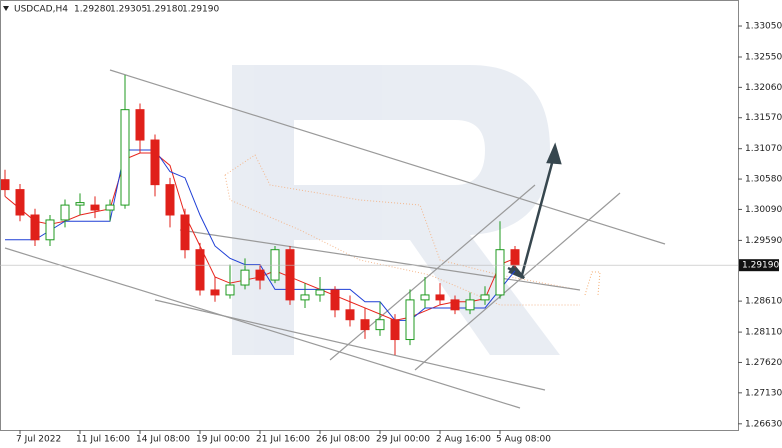 The image size is (782, 448). Describe the element at coordinates (163, 440) in the screenshot. I see `x-tick-label: 14 Jul 08:00` at that location.